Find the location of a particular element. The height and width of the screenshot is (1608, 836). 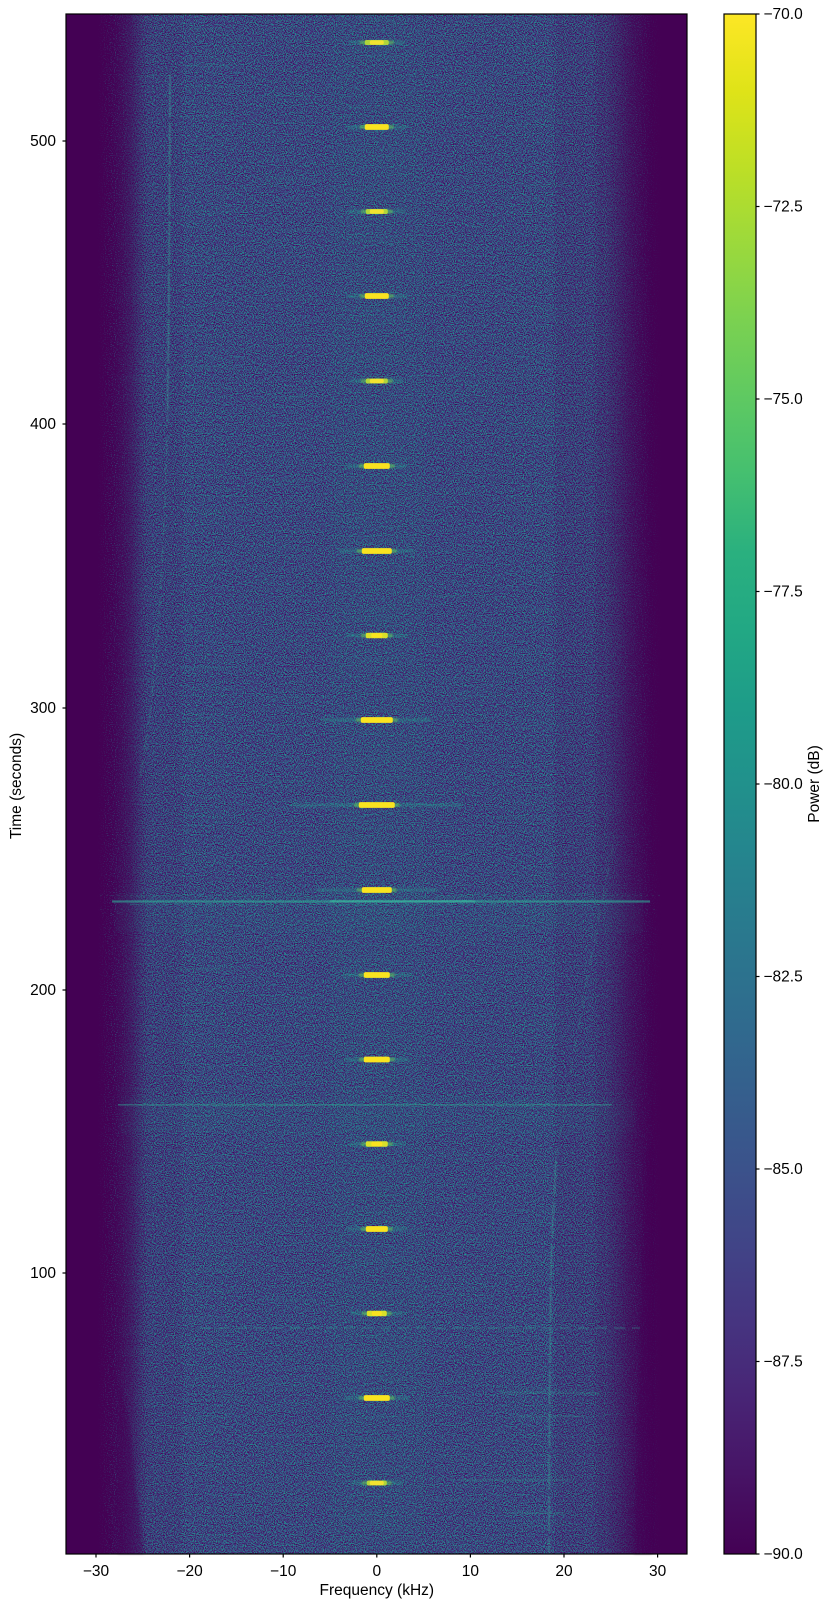

svg-text: 30 is located at coordinates (658, 1571).